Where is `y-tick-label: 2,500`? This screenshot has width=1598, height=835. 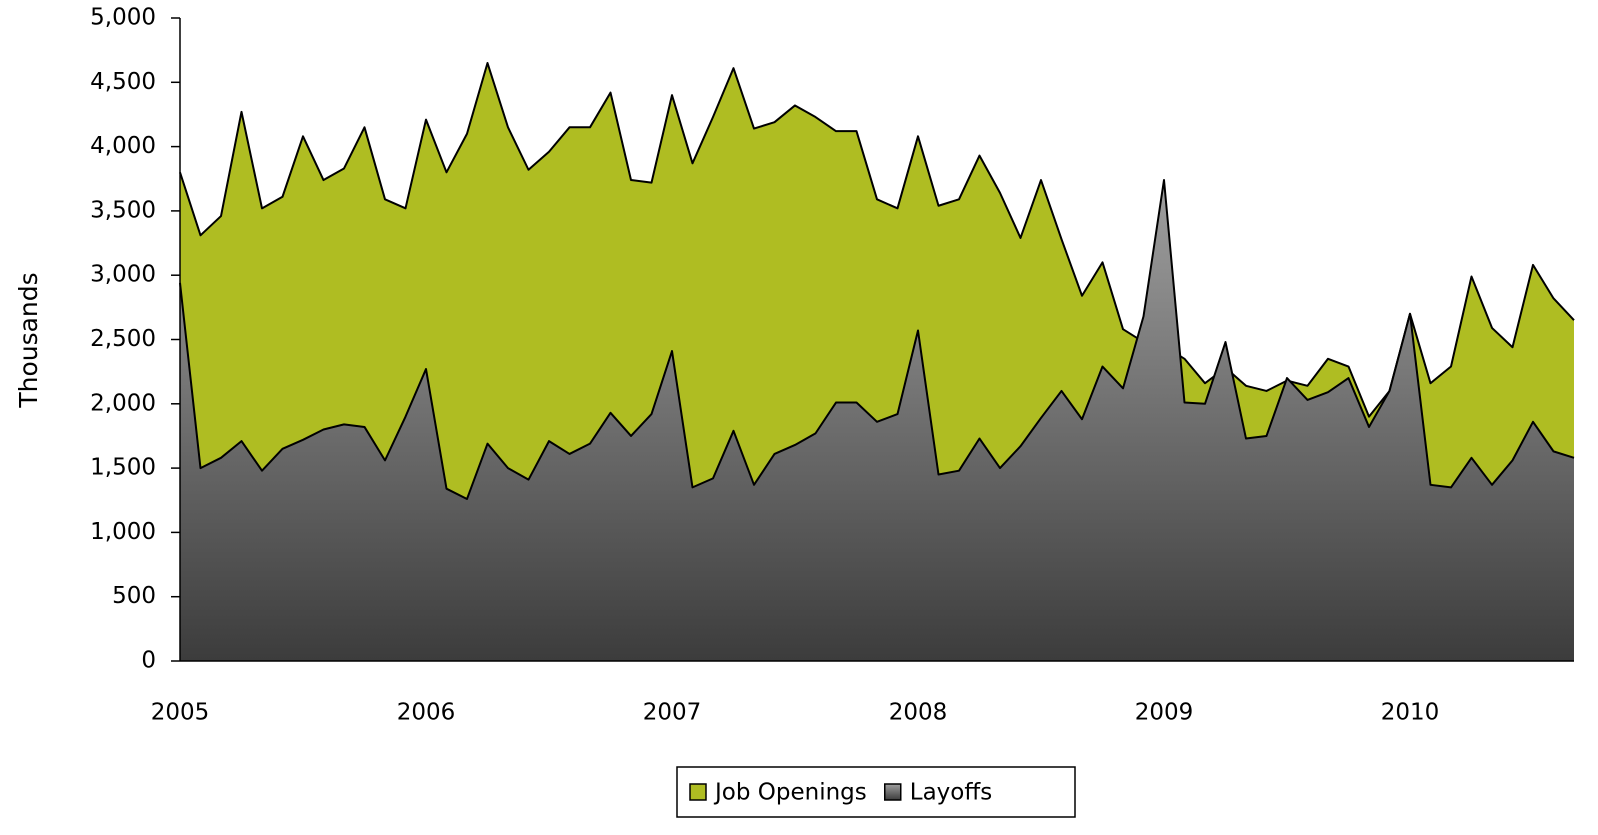
y-tick-label: 2,500 is located at coordinates (123, 339).